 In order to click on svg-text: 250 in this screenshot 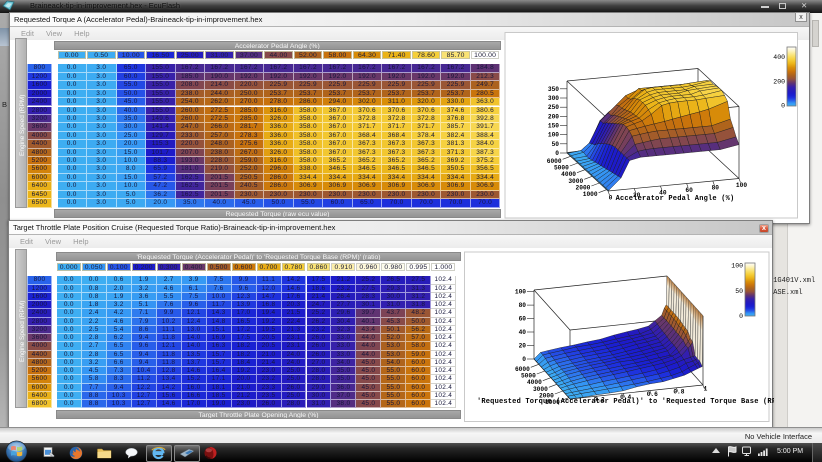, I will do `click(553, 107)`.